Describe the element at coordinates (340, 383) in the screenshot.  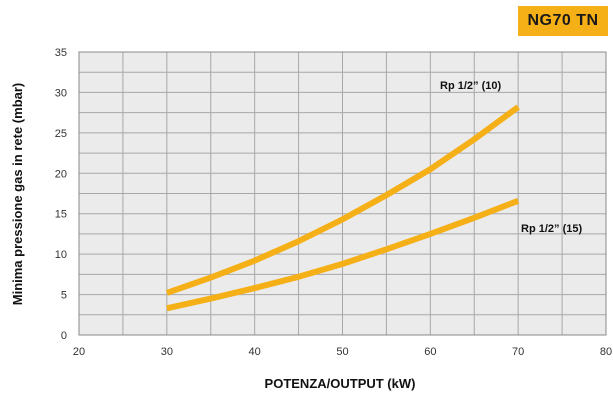
I see `x-axis-label: POTENZA/OUTPUT (kW)` at that location.